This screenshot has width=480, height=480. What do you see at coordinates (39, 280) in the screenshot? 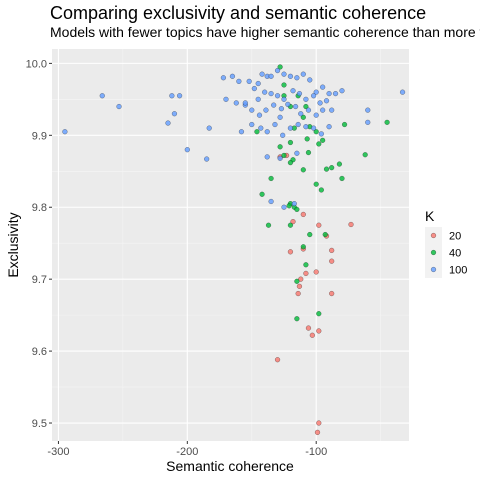
I see `y-tick-label: 9.7` at bounding box center [39, 280].